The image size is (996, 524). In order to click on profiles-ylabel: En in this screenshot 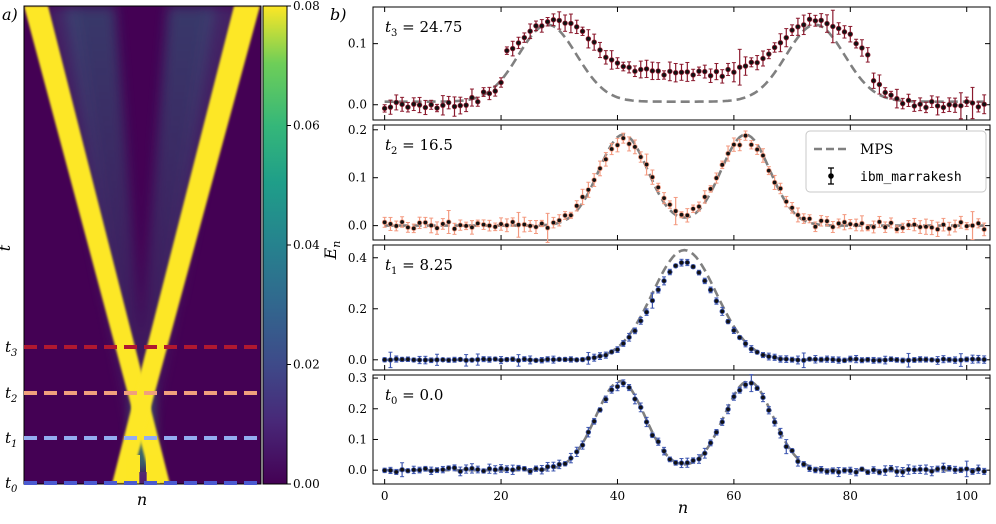, I will do `click(332, 251)`.